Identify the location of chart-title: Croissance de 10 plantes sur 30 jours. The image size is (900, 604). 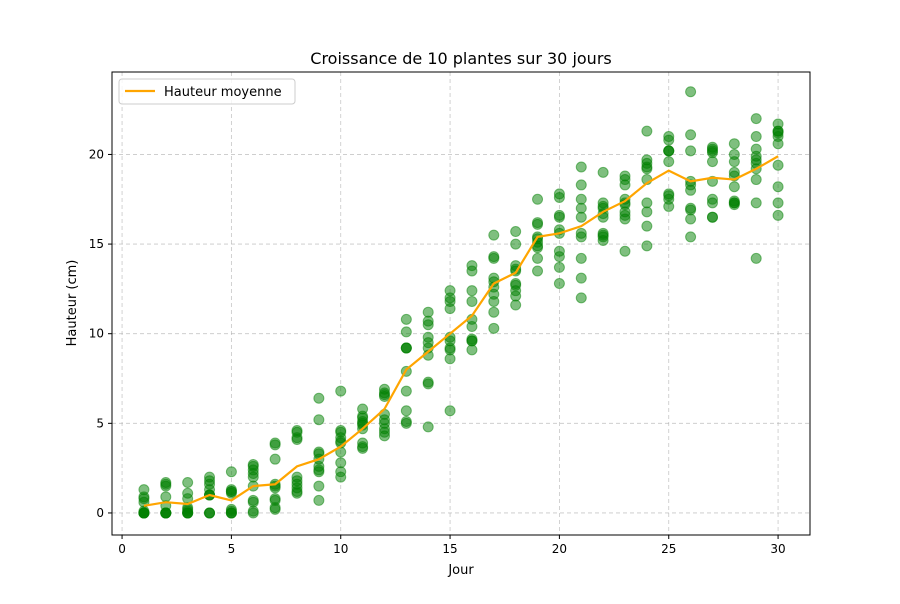
(460, 58).